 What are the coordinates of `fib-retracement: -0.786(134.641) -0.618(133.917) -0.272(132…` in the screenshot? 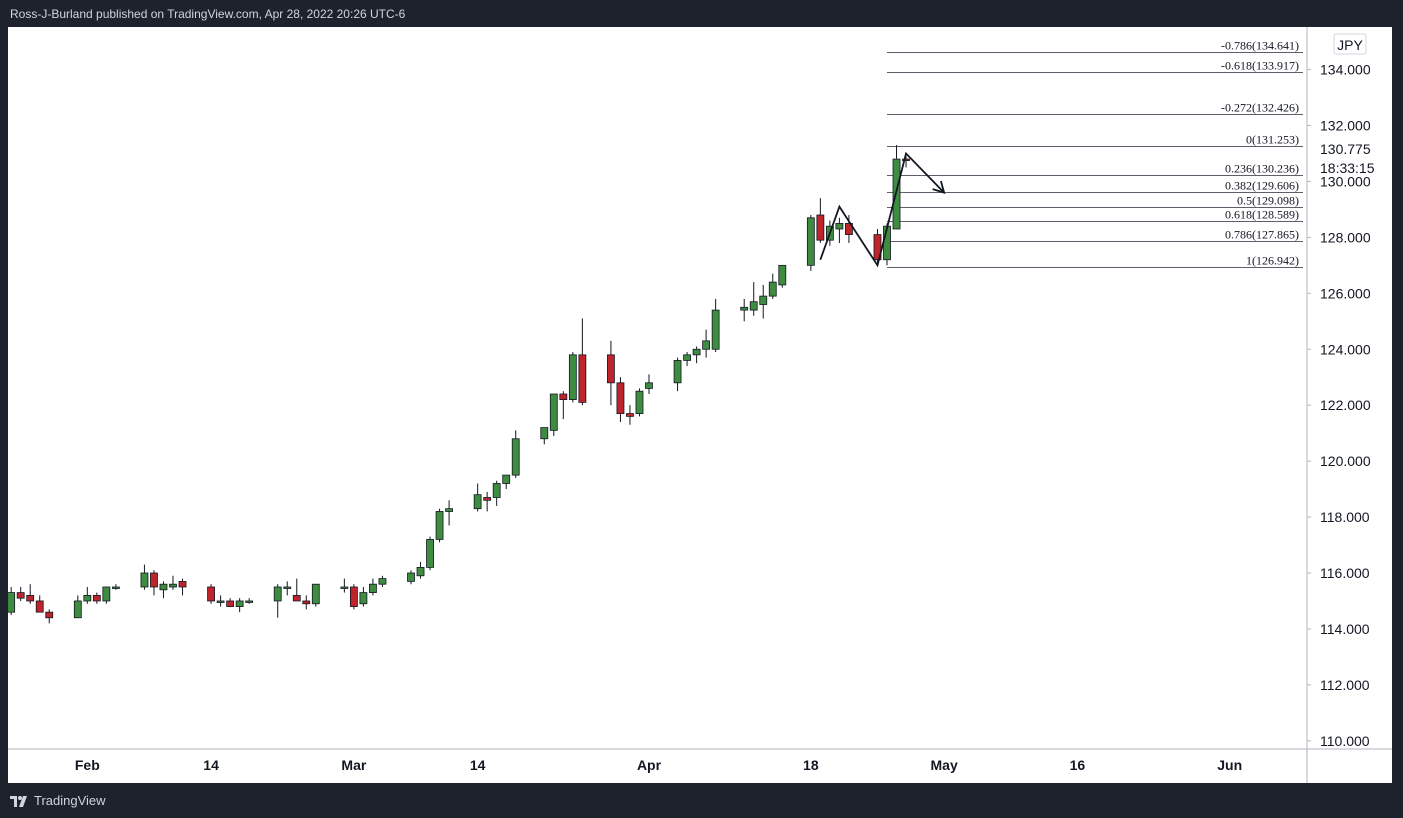 It's located at (1095, 153).